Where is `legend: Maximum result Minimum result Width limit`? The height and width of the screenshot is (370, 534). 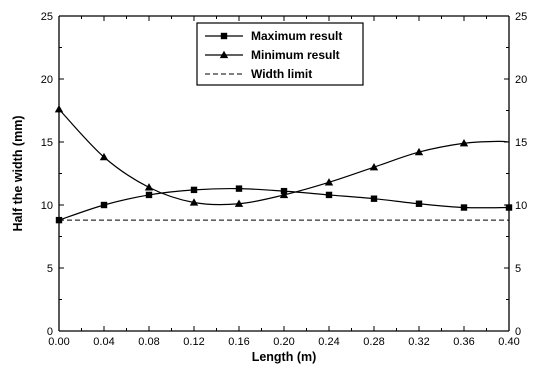 legend: Maximum result Minimum result Width limit is located at coordinates (280, 54).